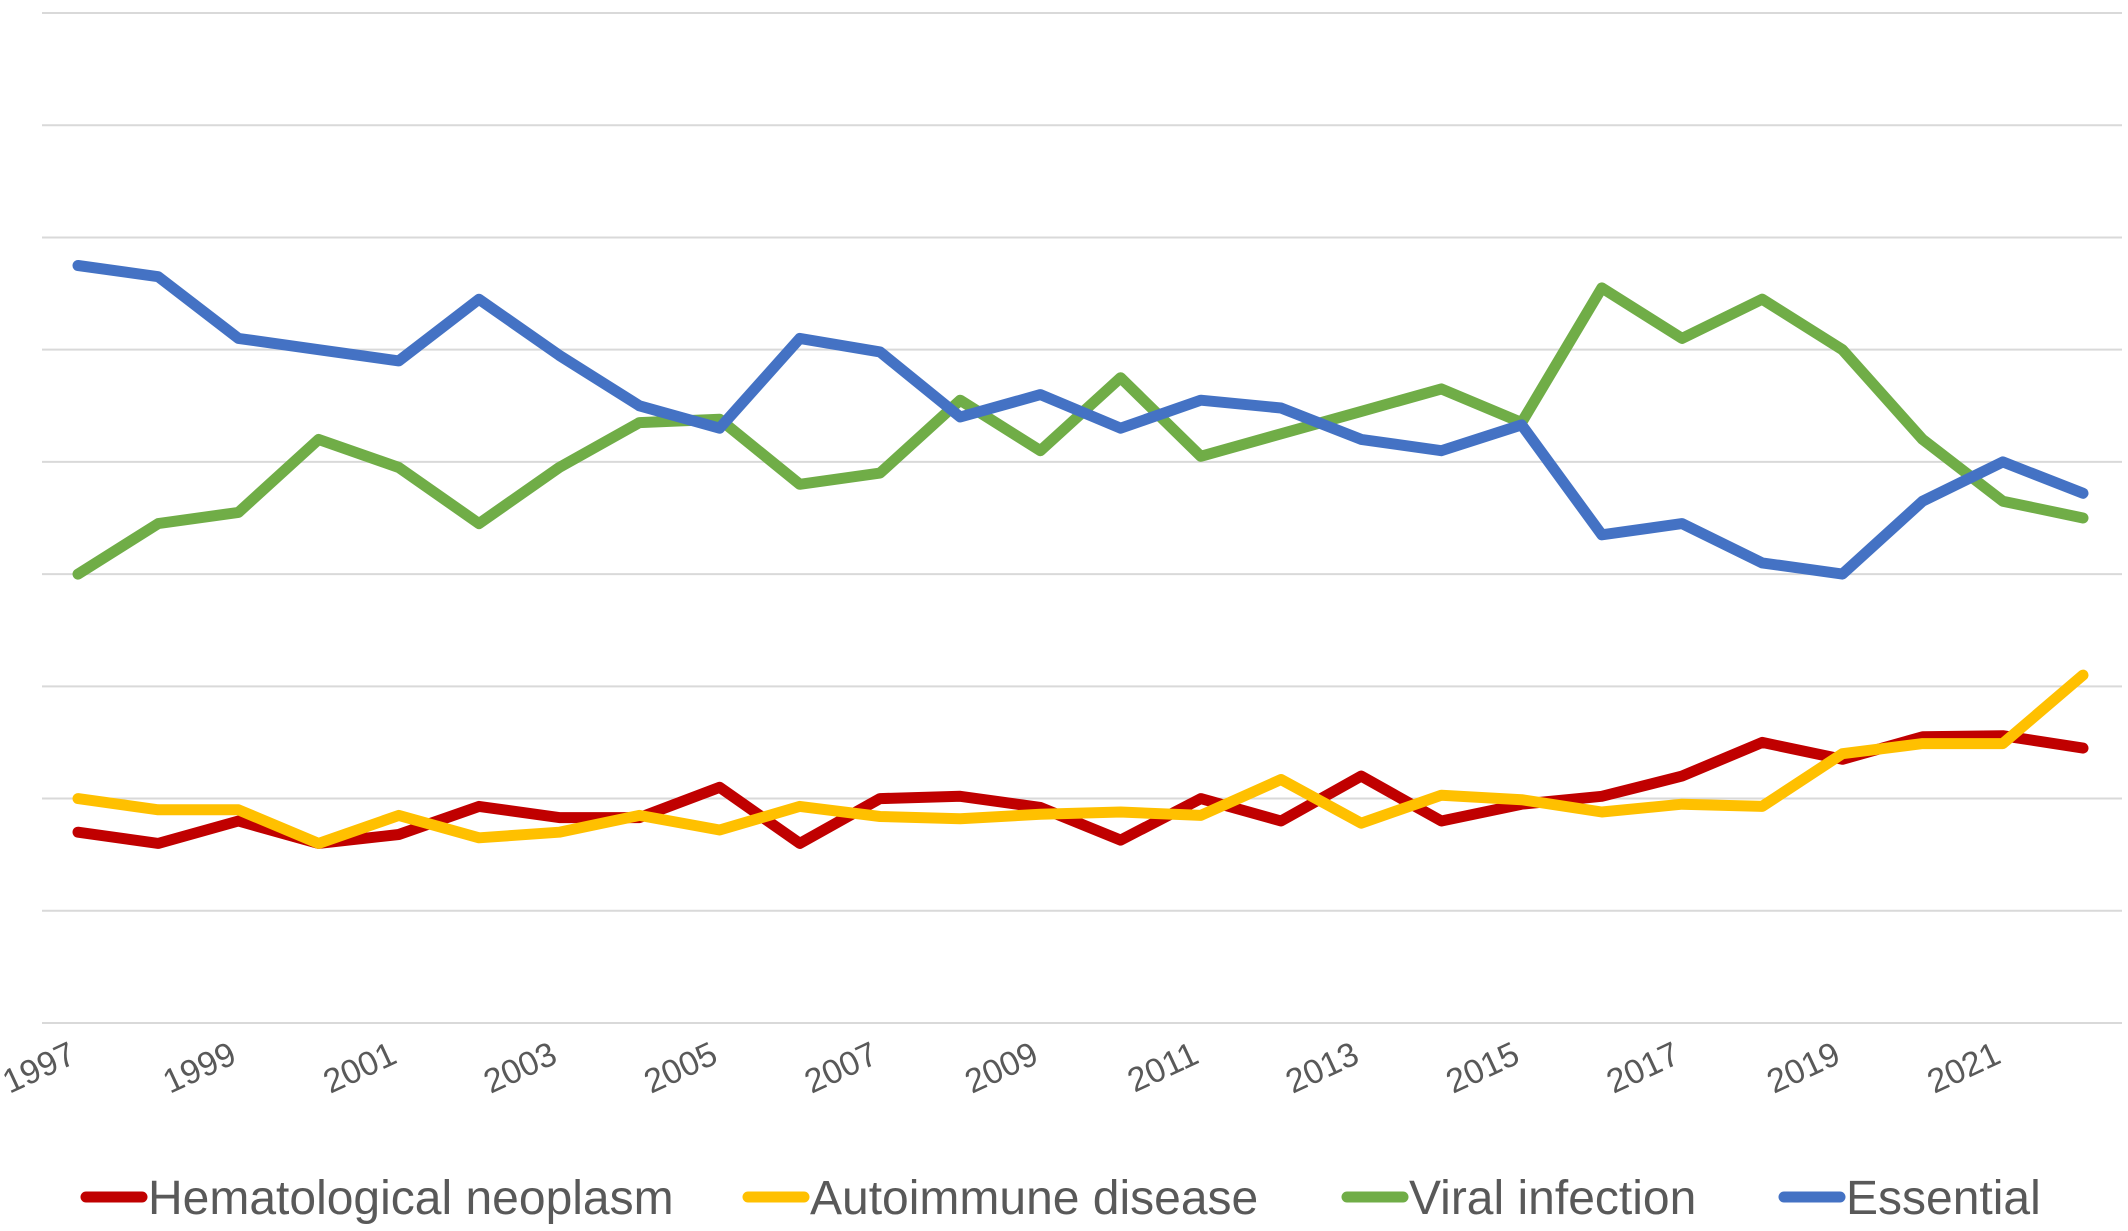 This screenshot has height=1231, width=2128. I want to click on series-line-autoimmune-disease, so click(1080, 759).